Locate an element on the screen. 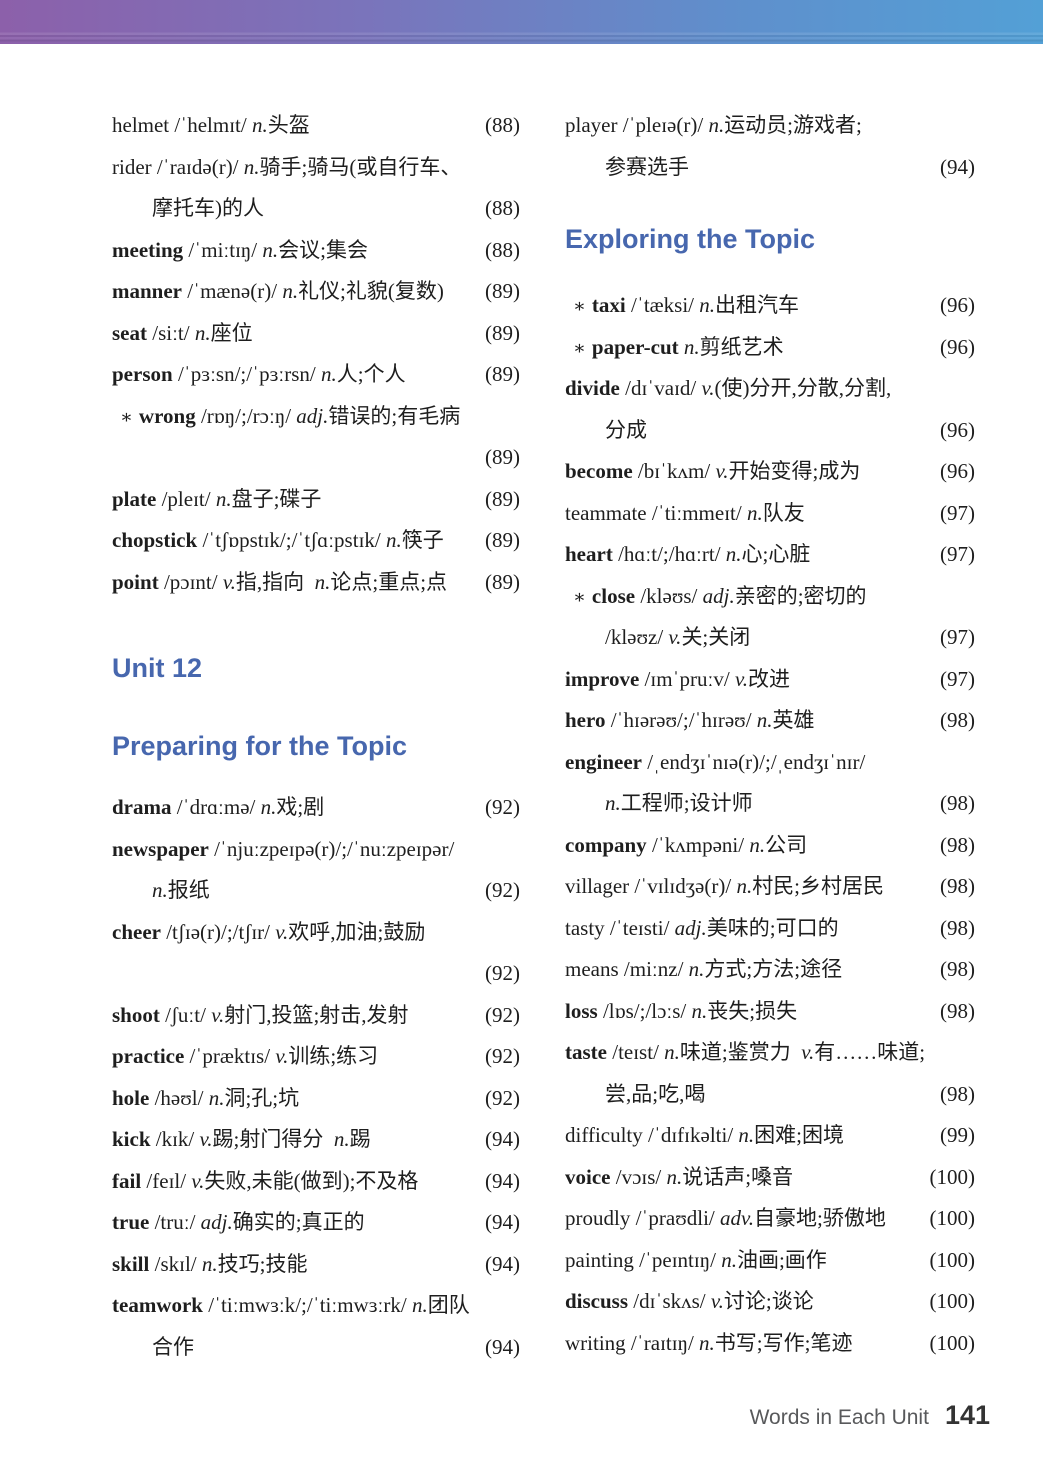 Image resolution: width=1043 pixels, height=1474 pixels. vocab-entry: company /ˈkʌmpəni/ n.公司 (98) is located at coordinates (770, 846).